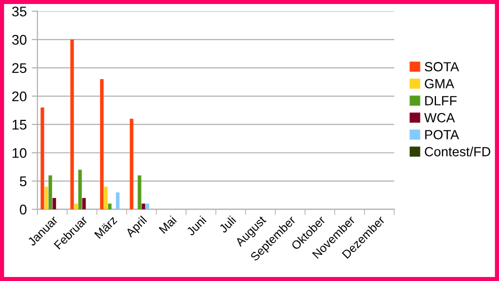 This screenshot has height=281, width=499. Describe the element at coordinates (442, 135) in the screenshot. I see `legend-label: POTA` at that location.